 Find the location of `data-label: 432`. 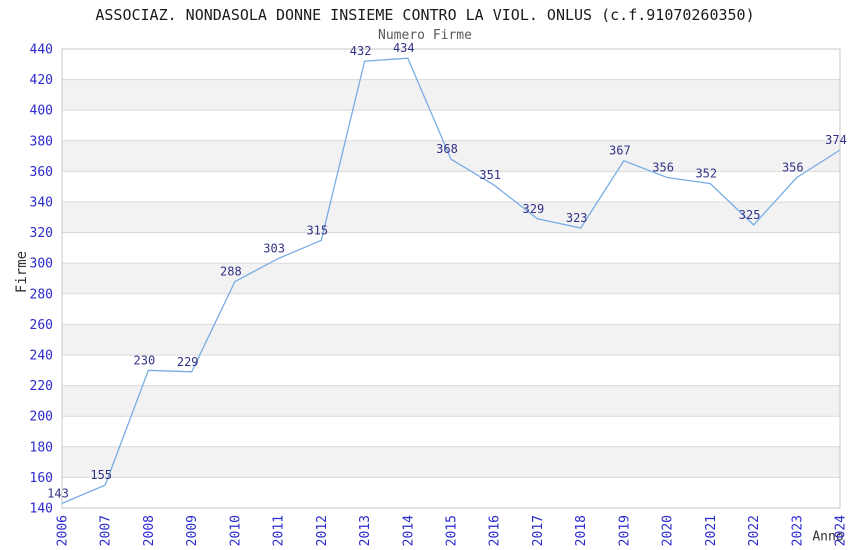

data-label: 432 is located at coordinates (361, 51).